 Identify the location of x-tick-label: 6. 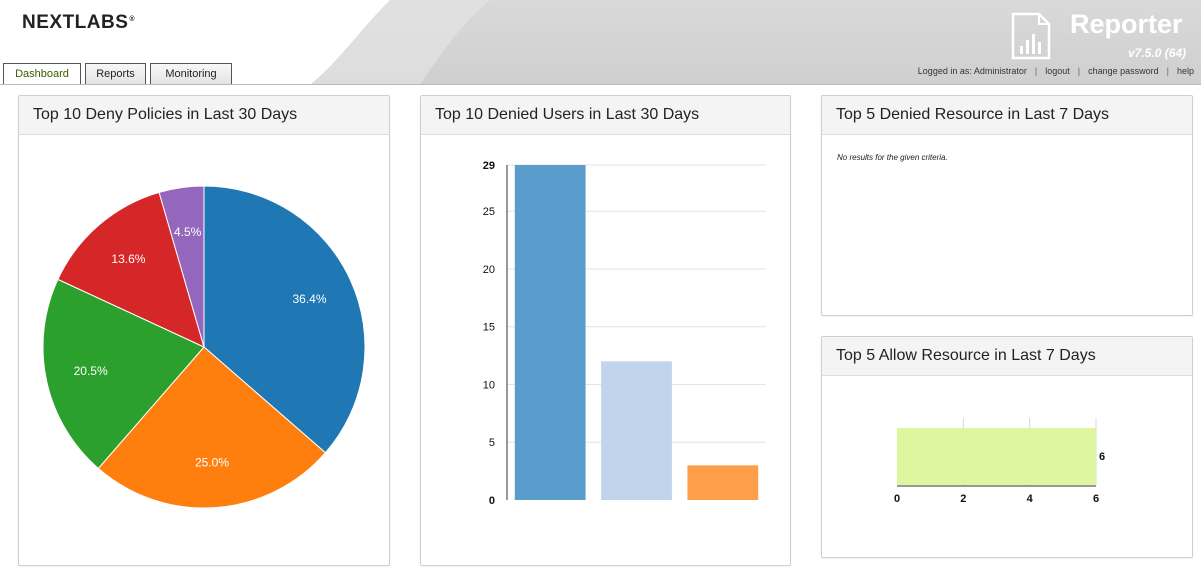
(1096, 499).